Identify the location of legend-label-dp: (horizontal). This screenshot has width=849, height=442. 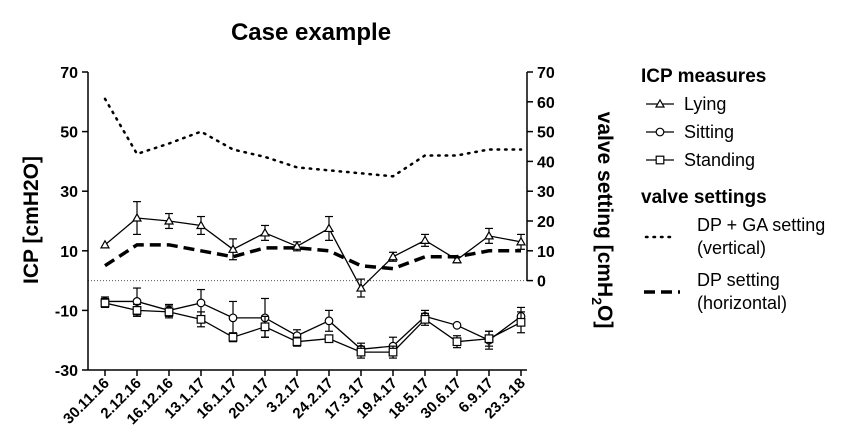
(742, 303).